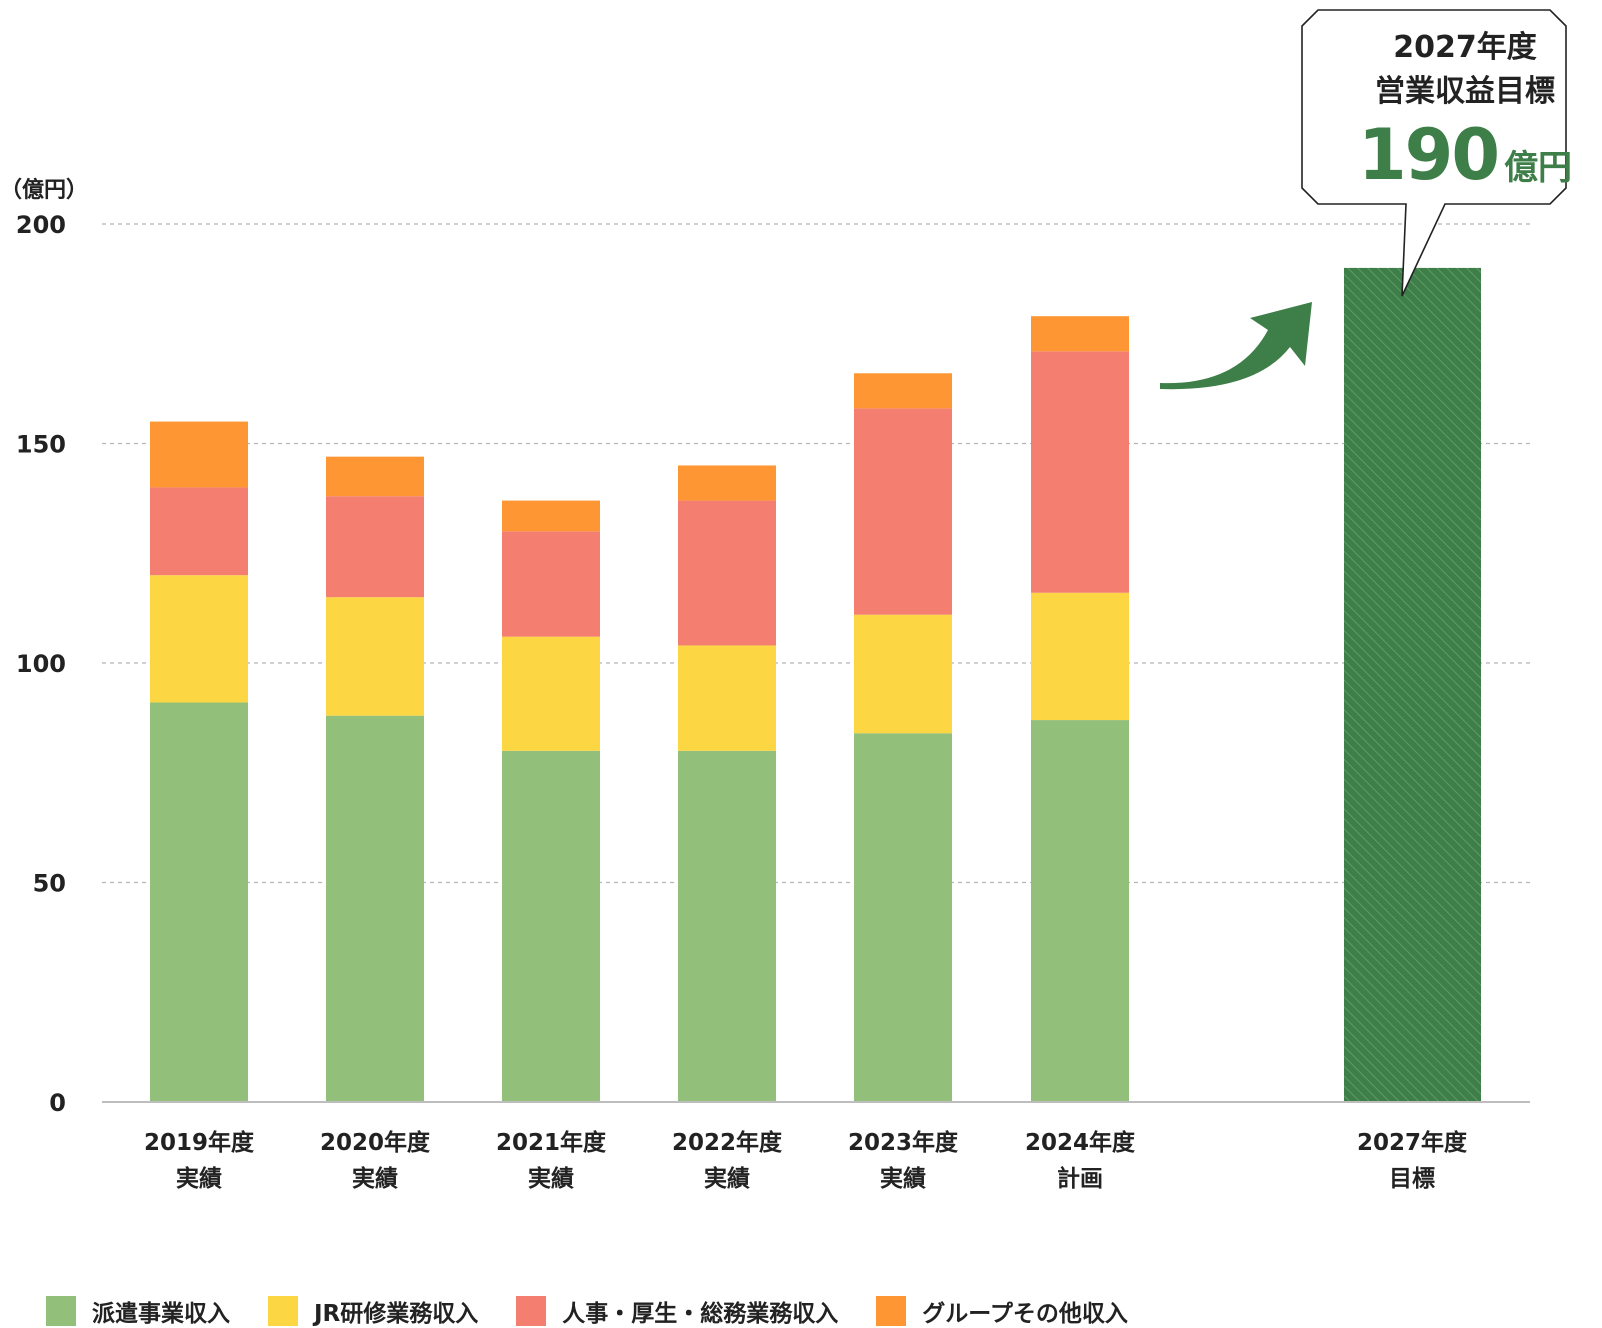 The image size is (1602, 1328). I want to click on legend-label-jr-training: JR研修業務収入, so click(396, 1314).